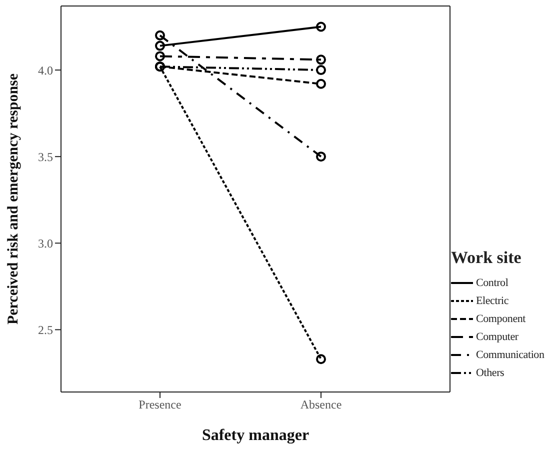  I want to click on x-tick-label: Presence, so click(160, 405).